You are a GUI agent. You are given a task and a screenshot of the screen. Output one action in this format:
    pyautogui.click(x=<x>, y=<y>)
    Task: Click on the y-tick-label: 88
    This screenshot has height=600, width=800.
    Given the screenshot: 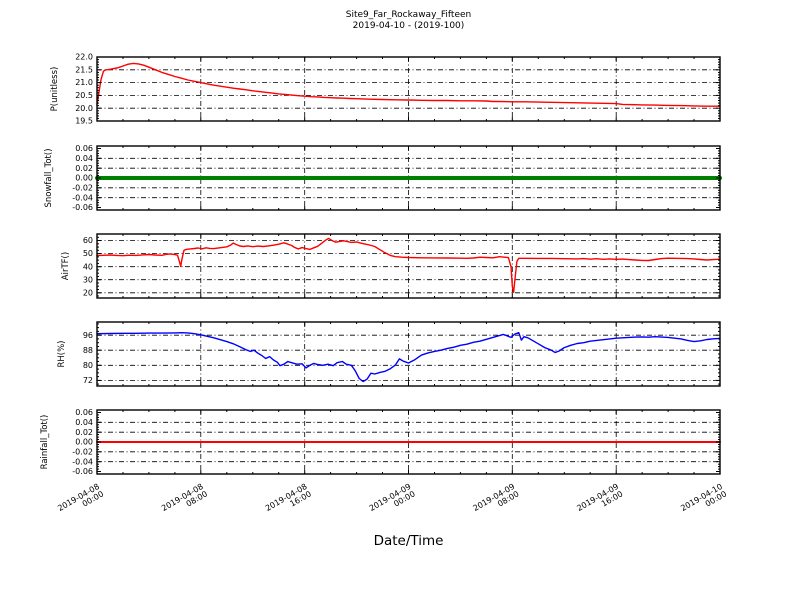 What is the action you would take?
    pyautogui.click(x=88, y=350)
    